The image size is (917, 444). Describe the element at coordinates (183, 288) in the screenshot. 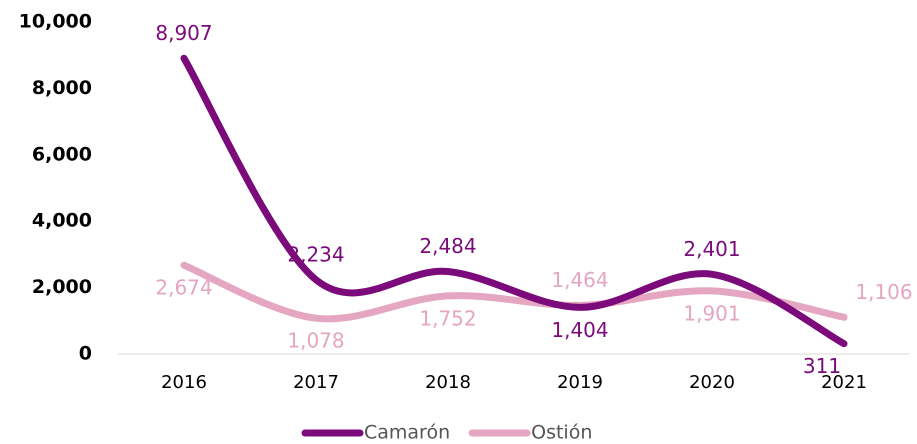

I see `data-label: 2,674` at that location.